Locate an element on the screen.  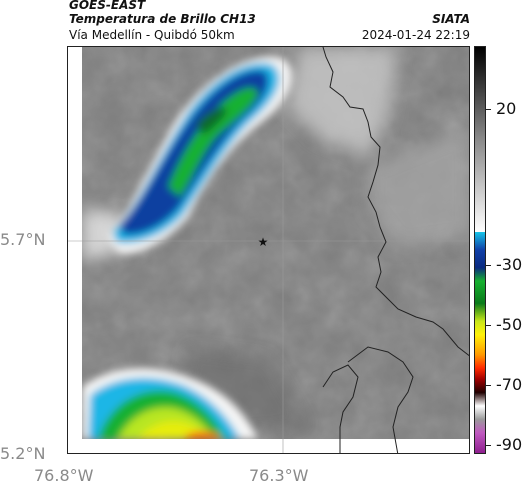
agency-label: SIATA is located at coordinates (451, 19).